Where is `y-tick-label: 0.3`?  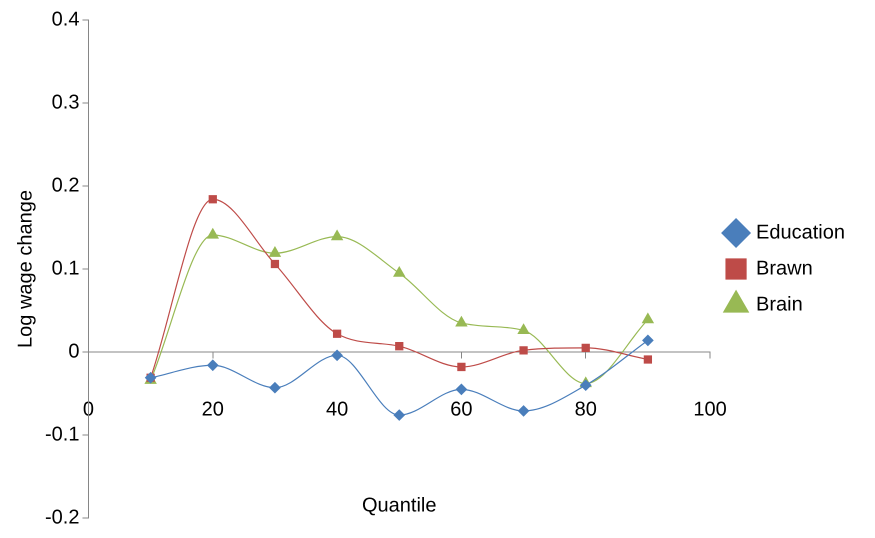
y-tick-label: 0.3 is located at coordinates (66, 103).